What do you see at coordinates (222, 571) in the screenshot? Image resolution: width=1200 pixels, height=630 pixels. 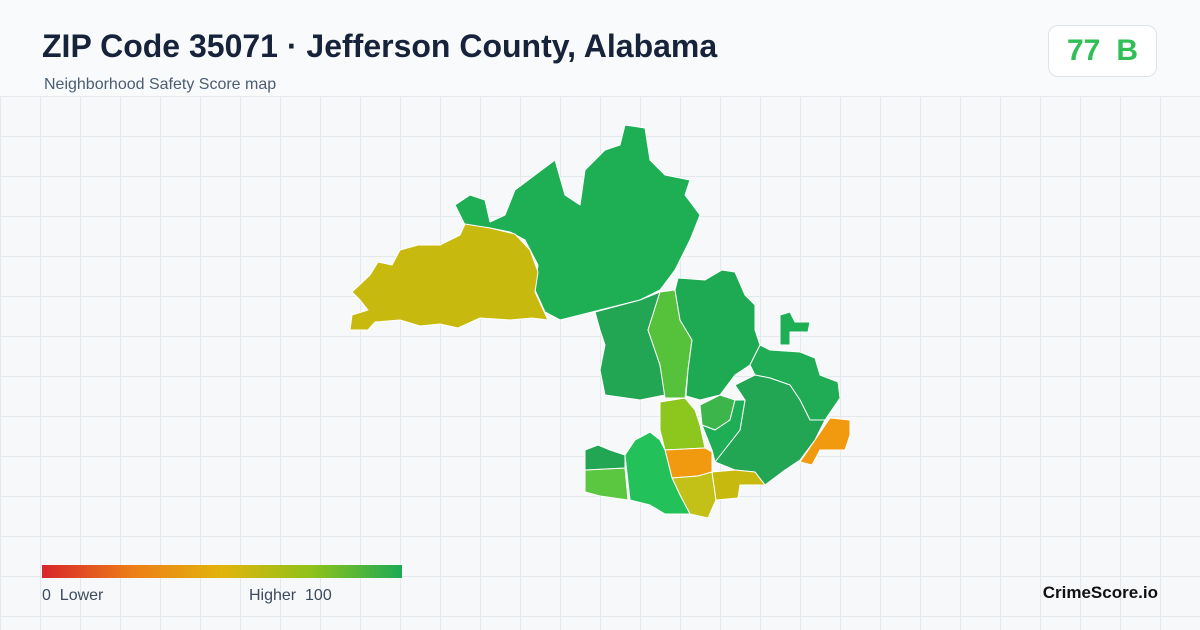 I see `legend-gradient` at bounding box center [222, 571].